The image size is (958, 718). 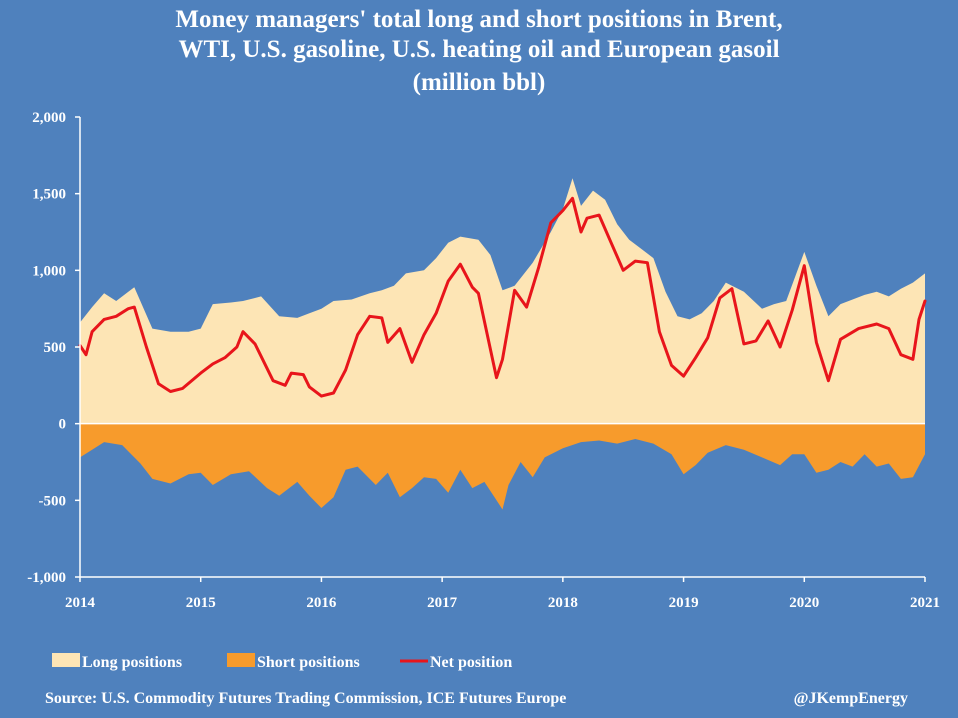 I want to click on y-tick-label: 1,000, so click(x=49, y=271).